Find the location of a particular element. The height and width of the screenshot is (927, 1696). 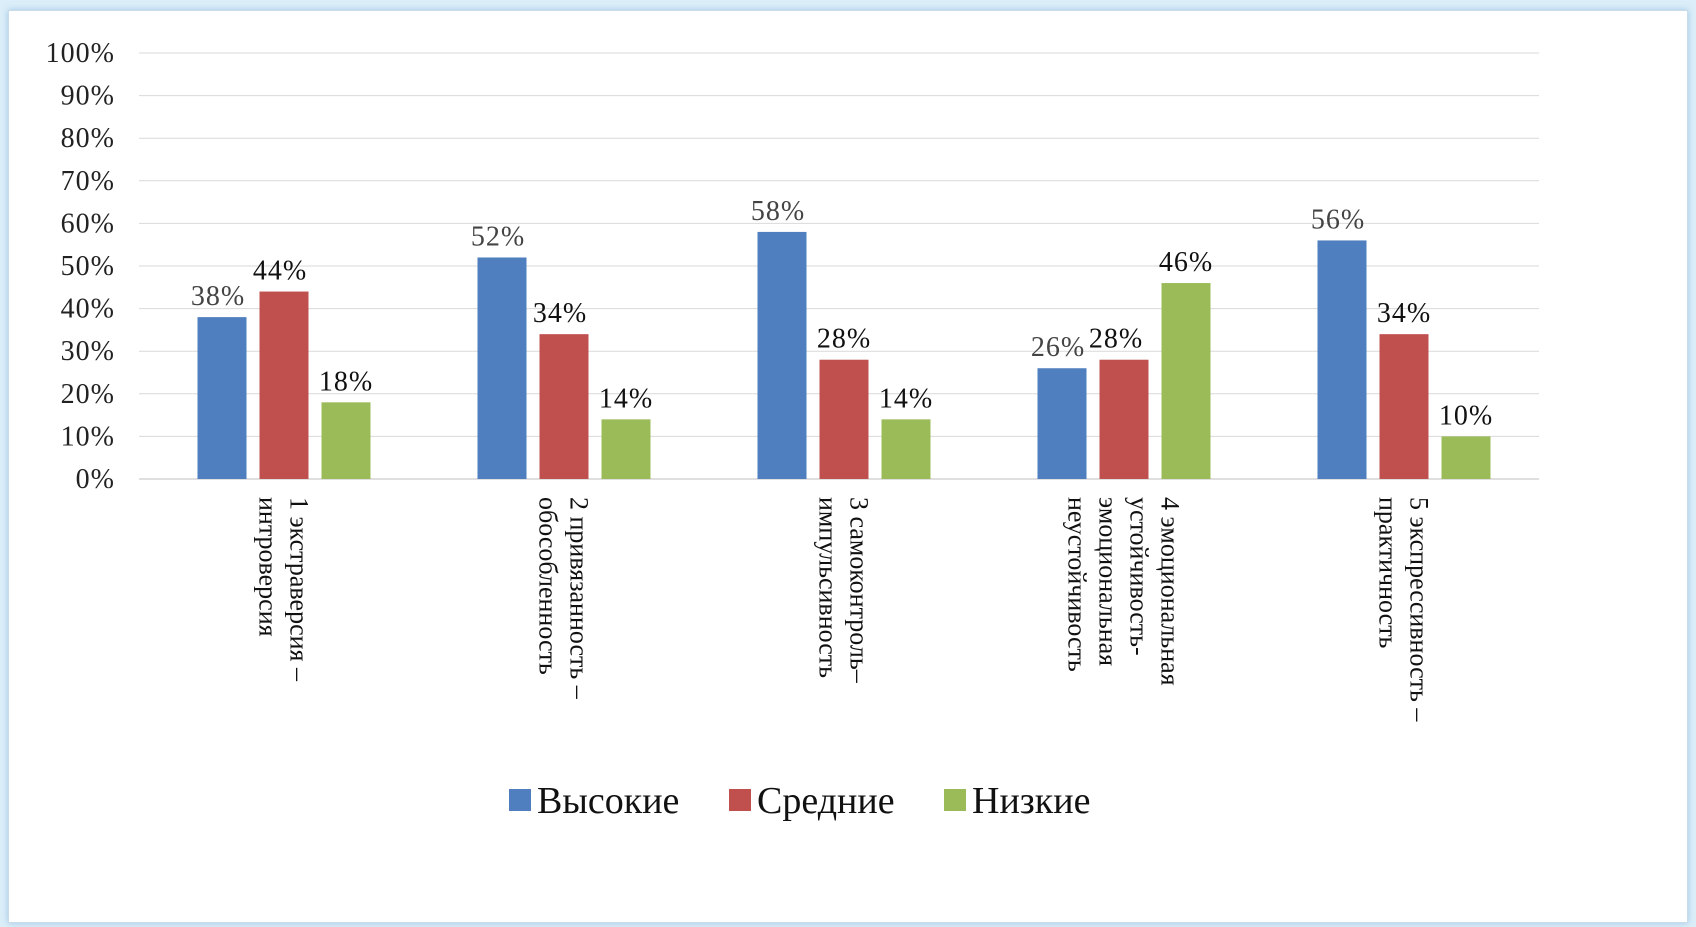

category-label: 4 эмоциональная is located at coordinates (1170, 591).